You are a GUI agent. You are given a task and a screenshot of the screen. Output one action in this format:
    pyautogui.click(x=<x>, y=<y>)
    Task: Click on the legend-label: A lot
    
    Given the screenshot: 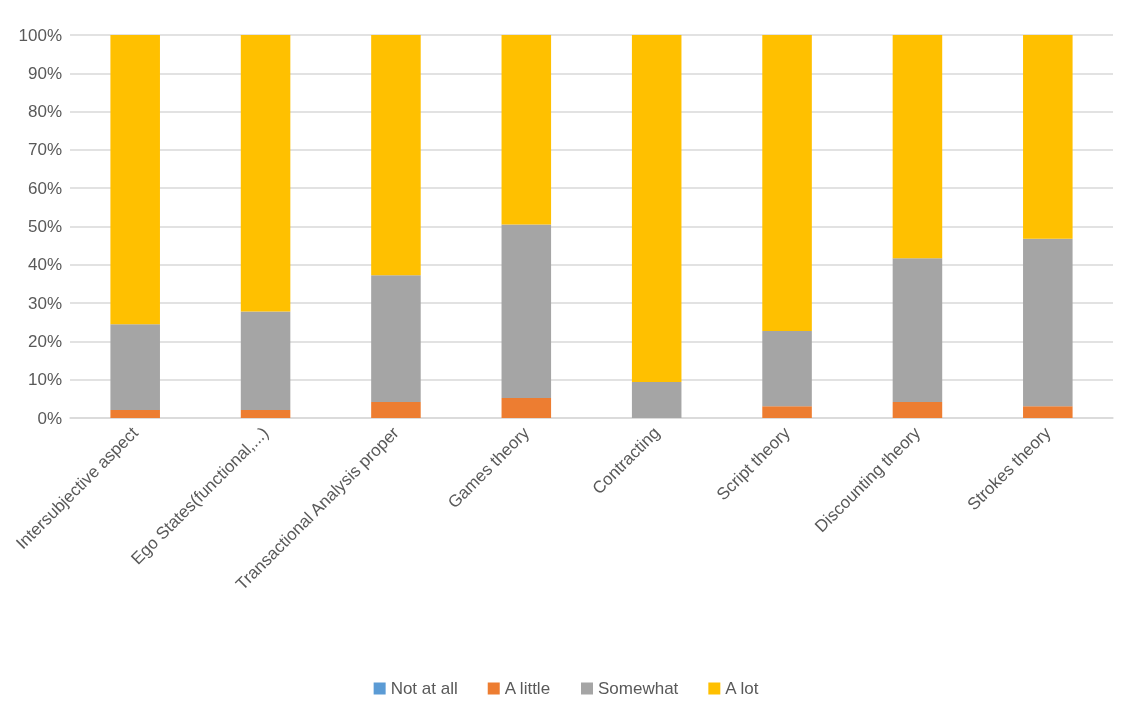 What is the action you would take?
    pyautogui.click(x=742, y=688)
    